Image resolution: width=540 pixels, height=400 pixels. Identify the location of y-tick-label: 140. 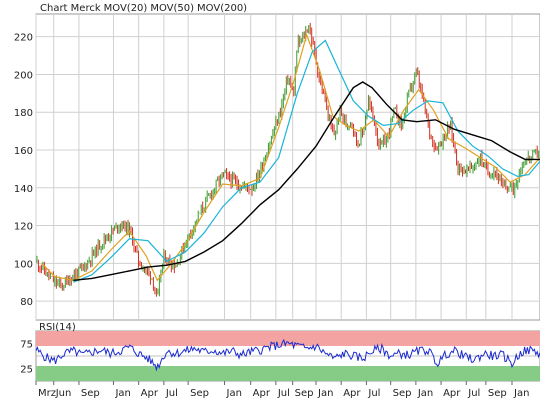
(23, 189).